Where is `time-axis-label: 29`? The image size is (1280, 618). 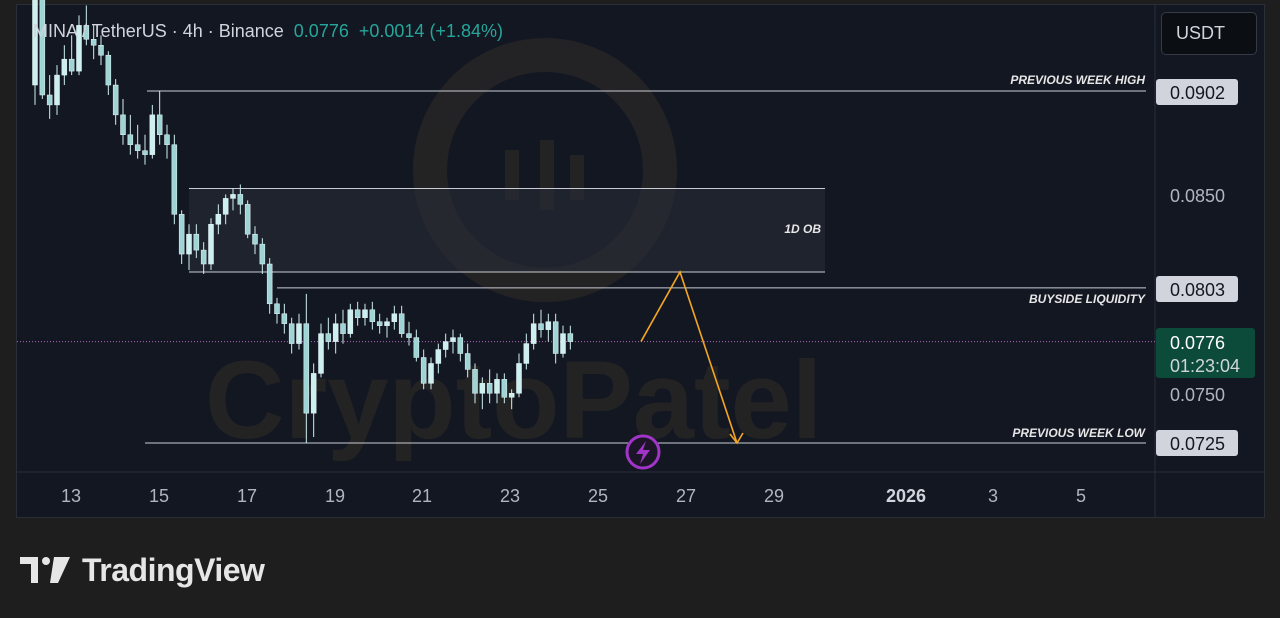 time-axis-label: 29 is located at coordinates (774, 496).